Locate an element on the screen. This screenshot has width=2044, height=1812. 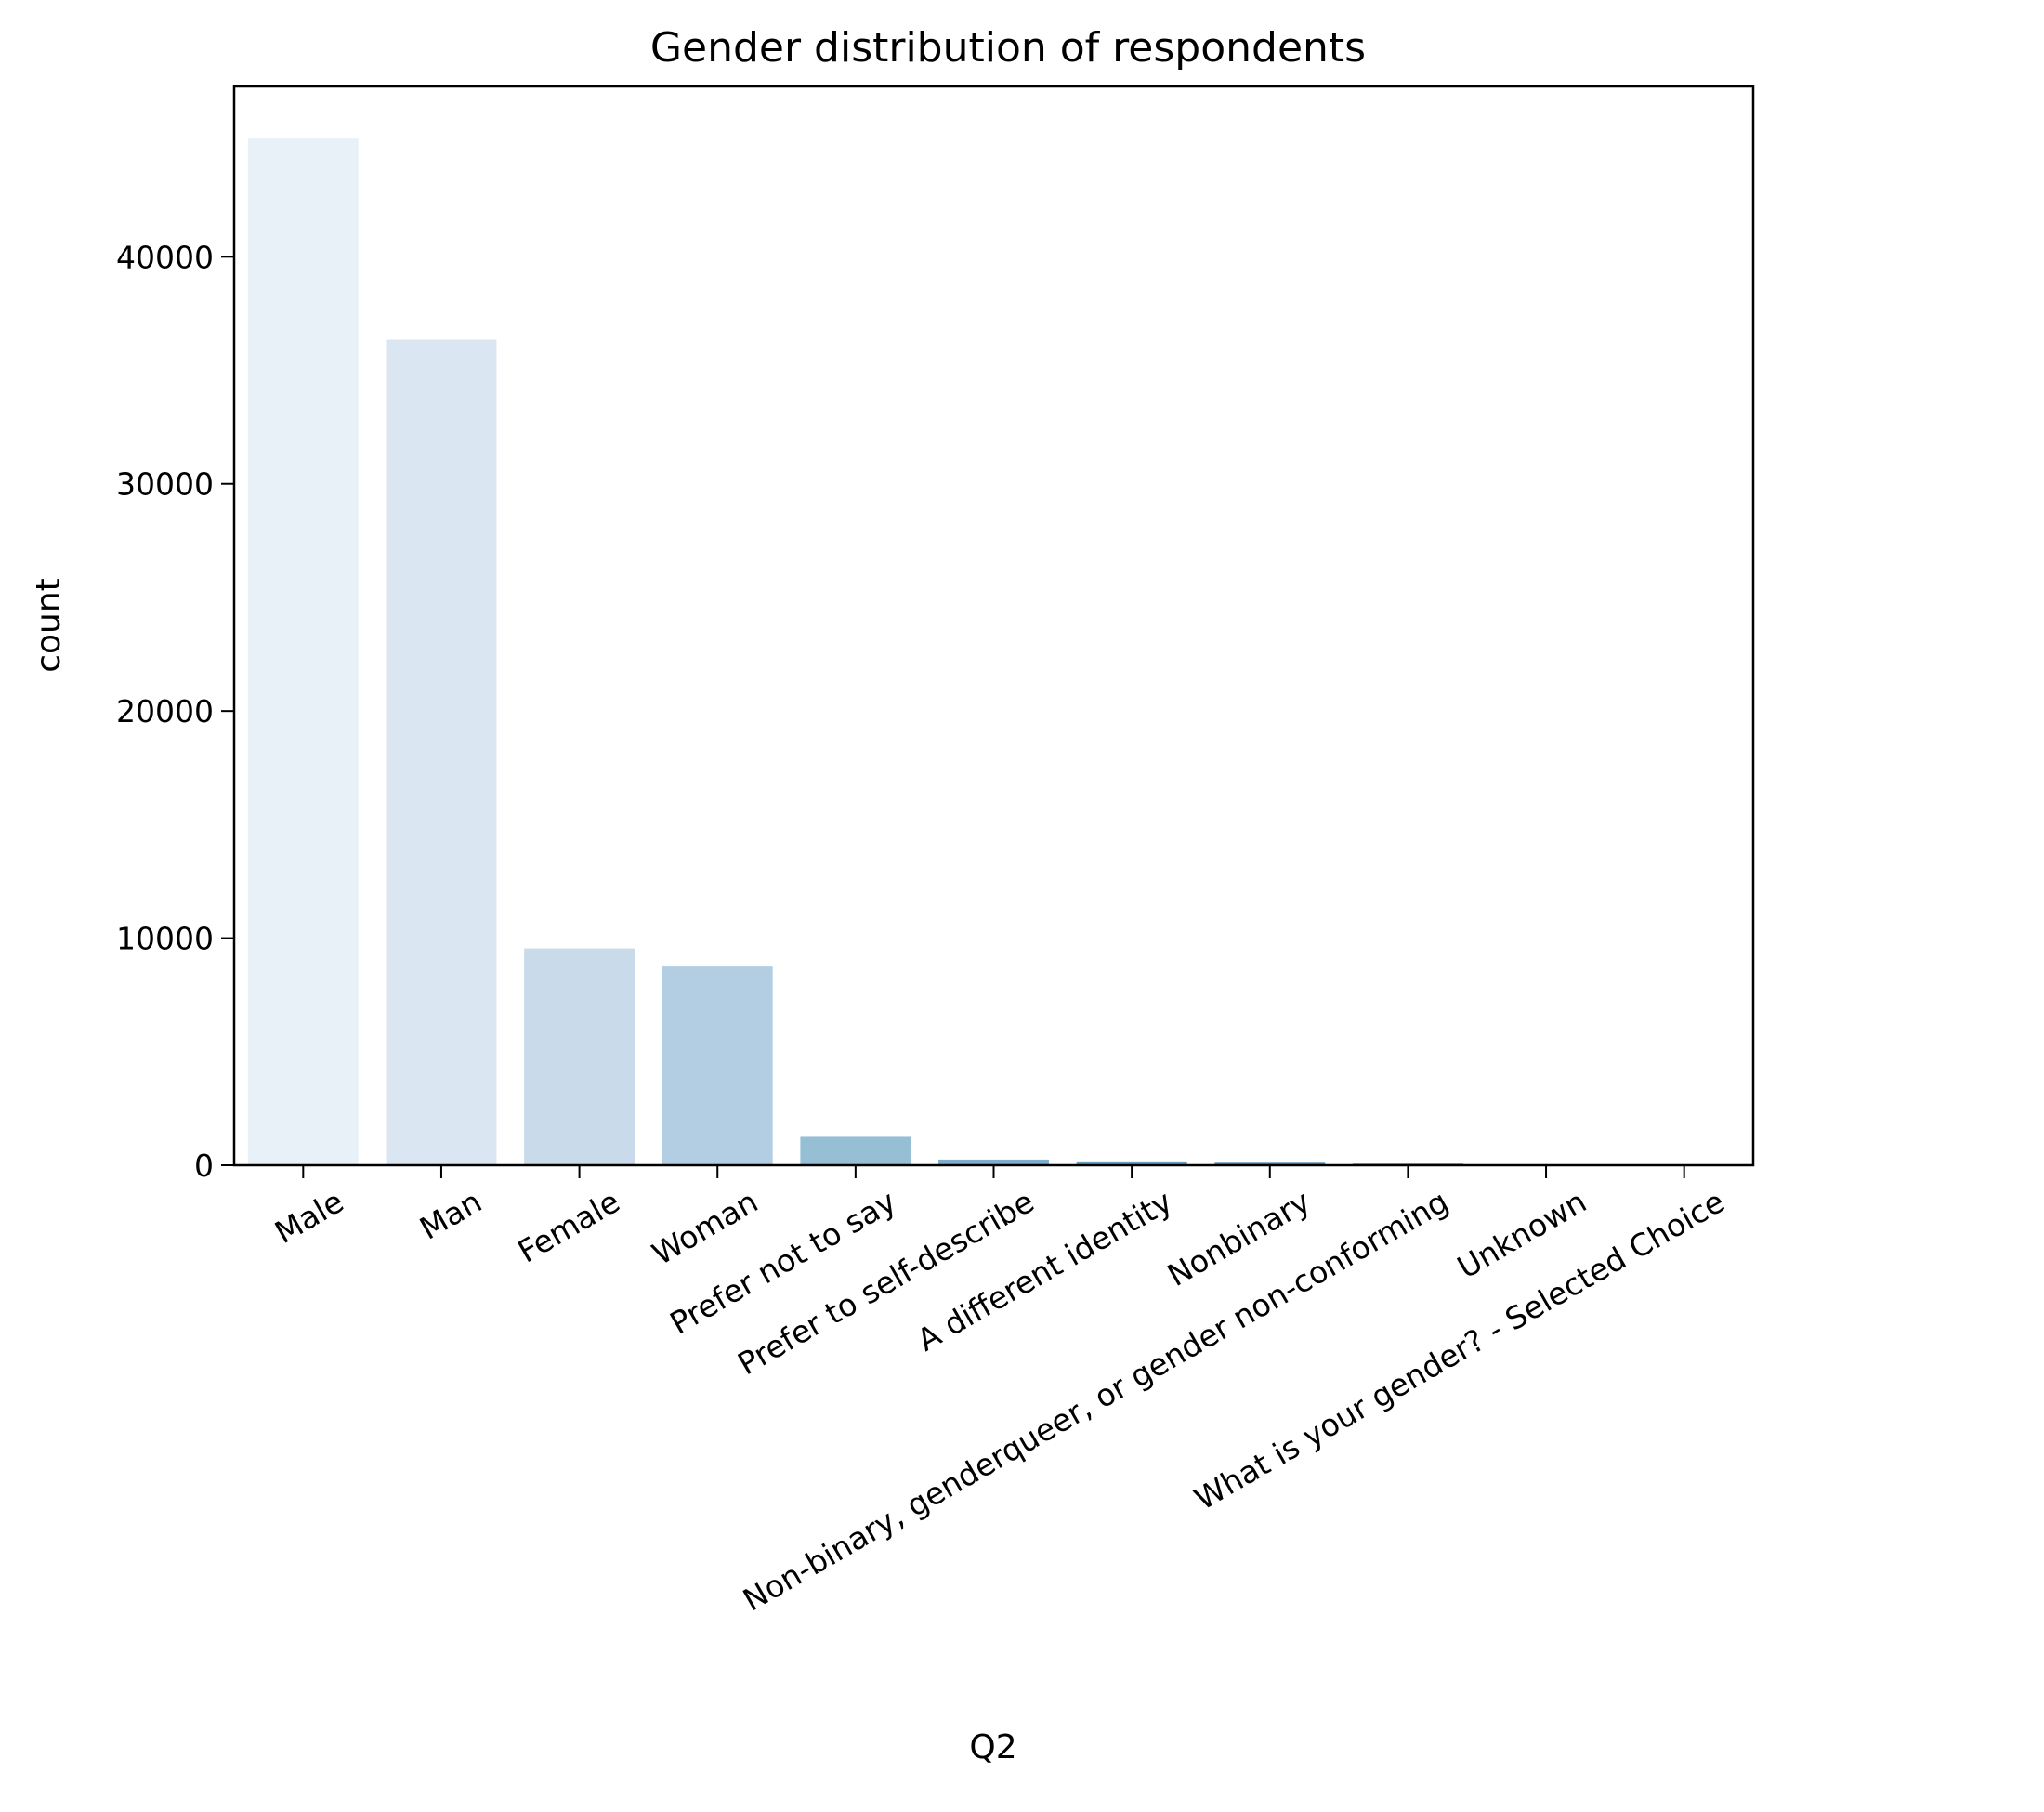
x-tick-label: Woman is located at coordinates (705, 1227).